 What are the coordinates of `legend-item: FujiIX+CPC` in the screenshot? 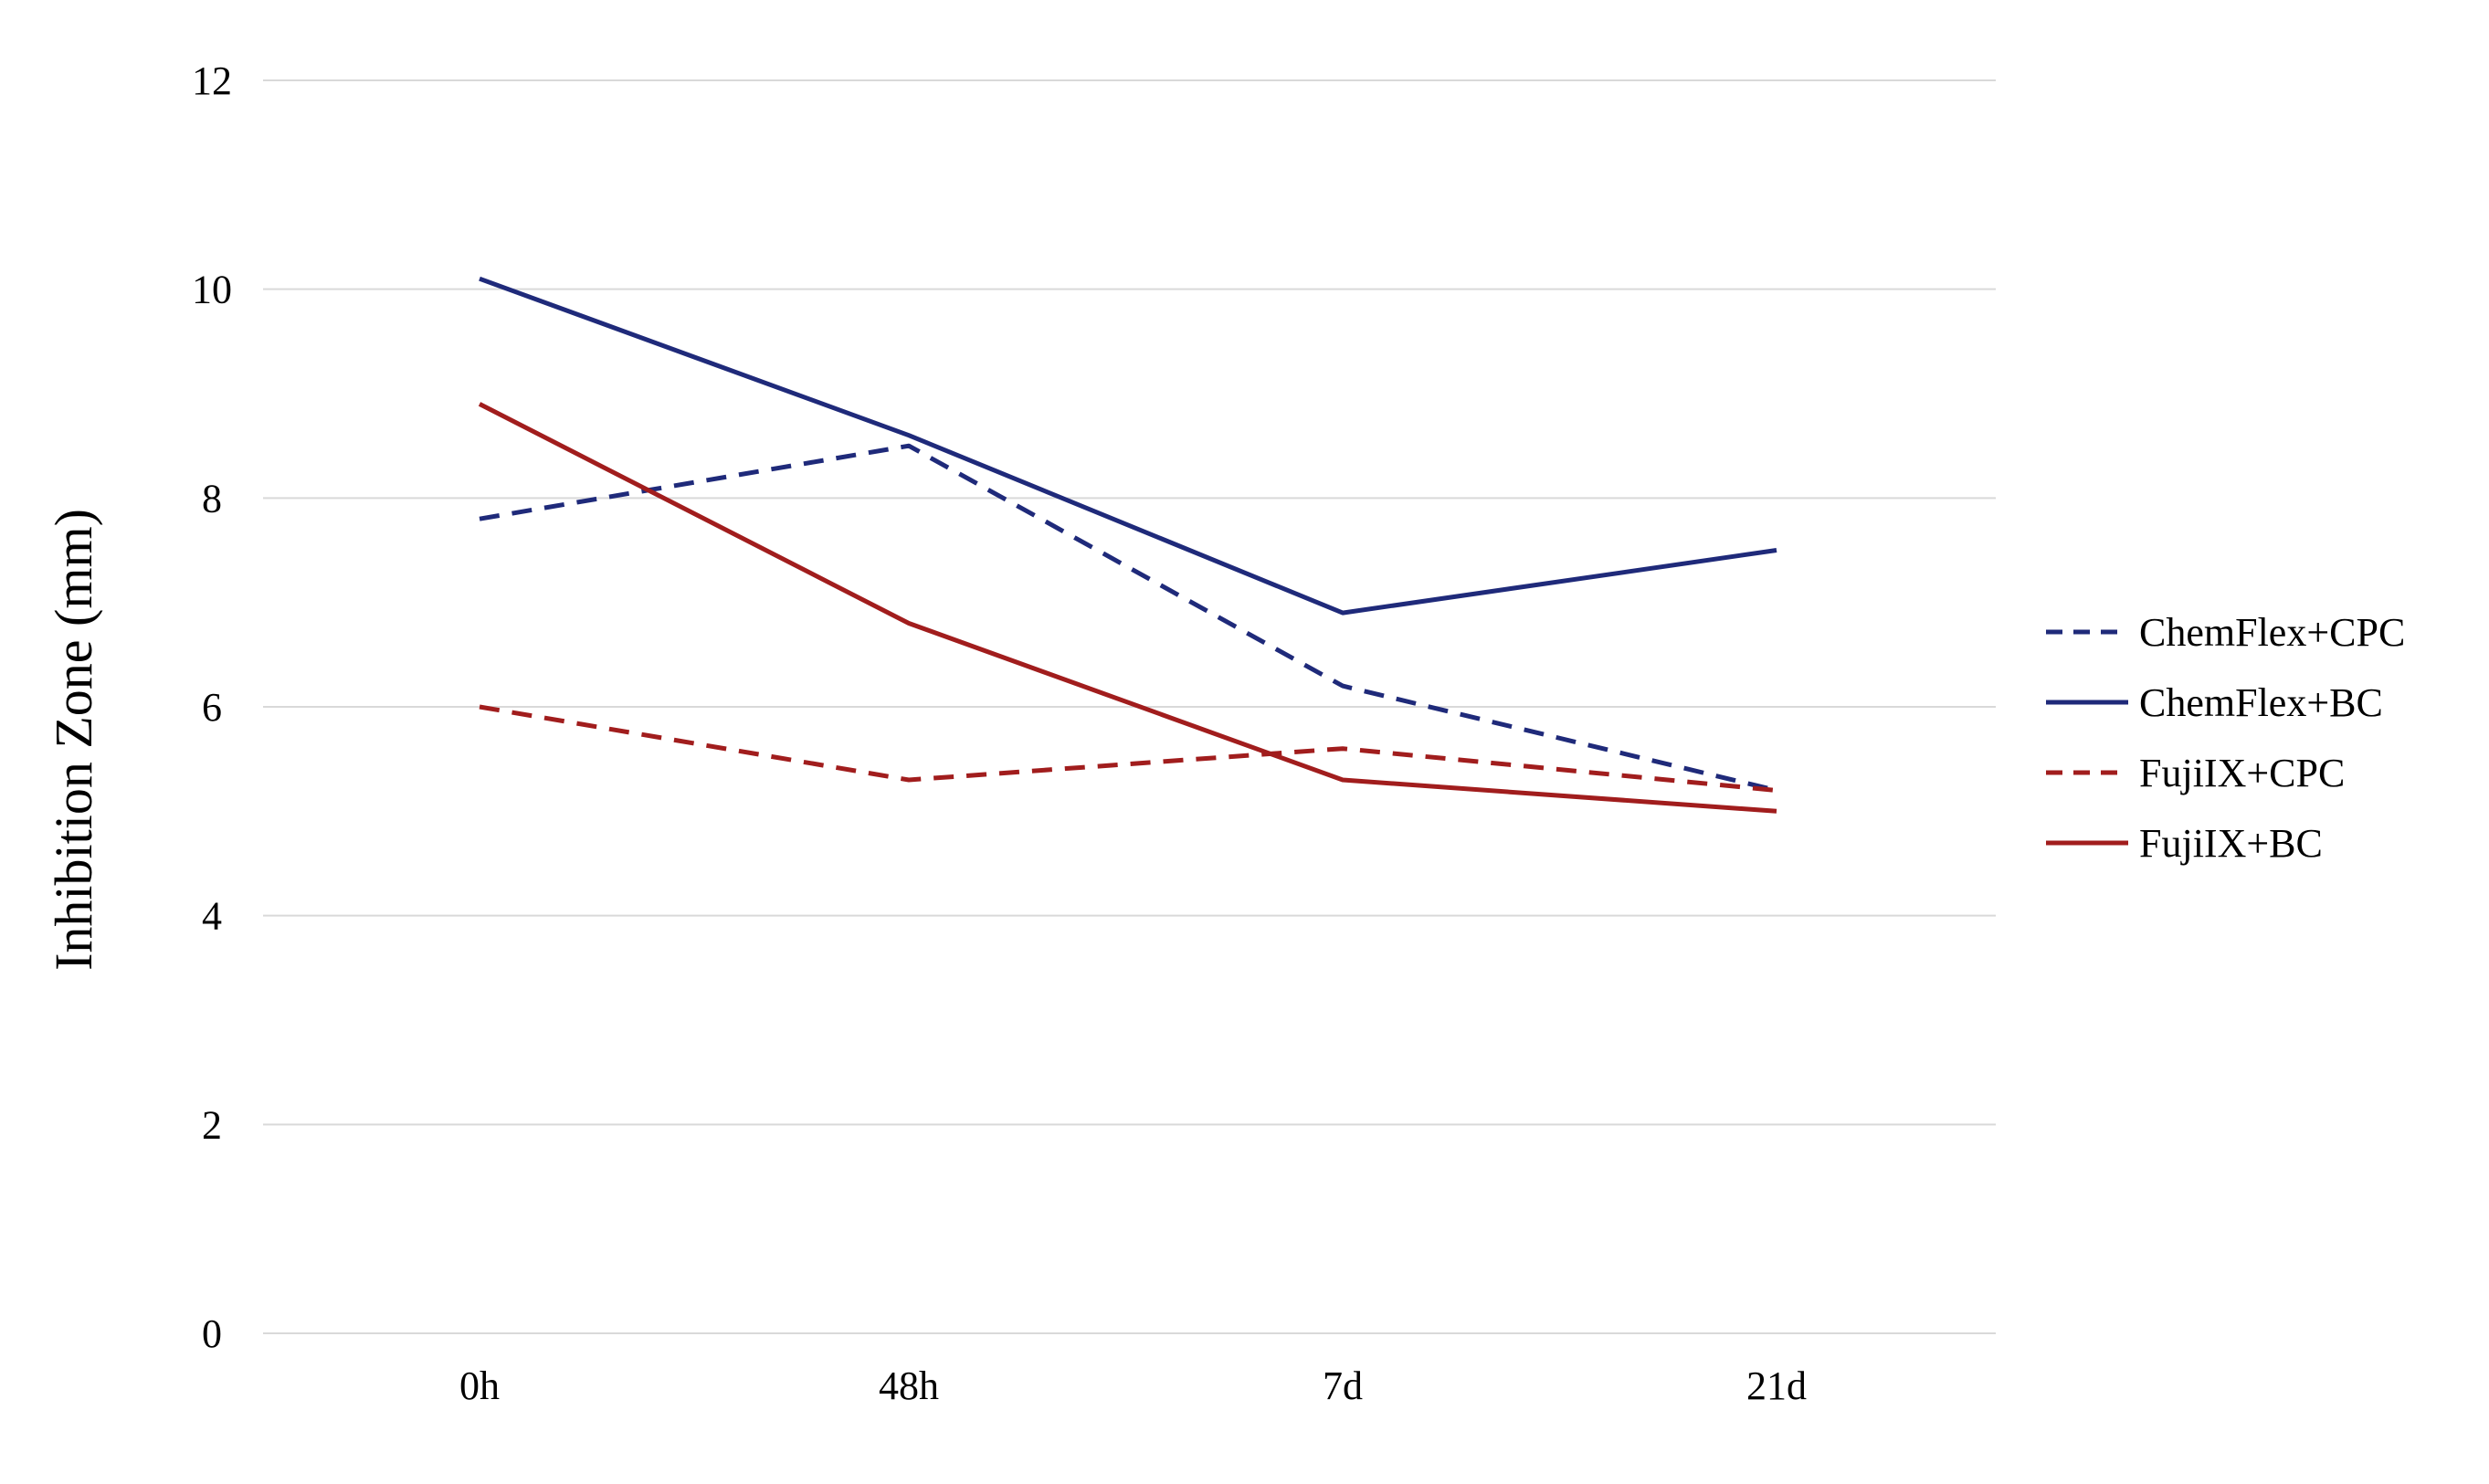 It's located at (2195, 773).